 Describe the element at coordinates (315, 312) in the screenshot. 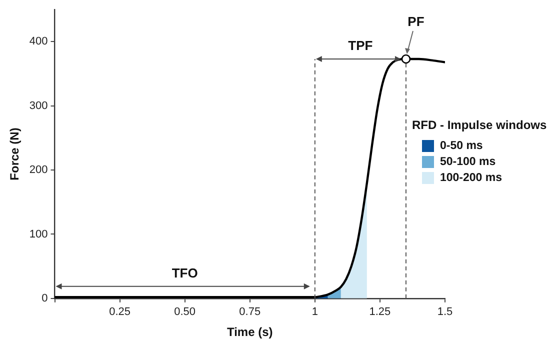

I see `x-tick-label: 1` at that location.